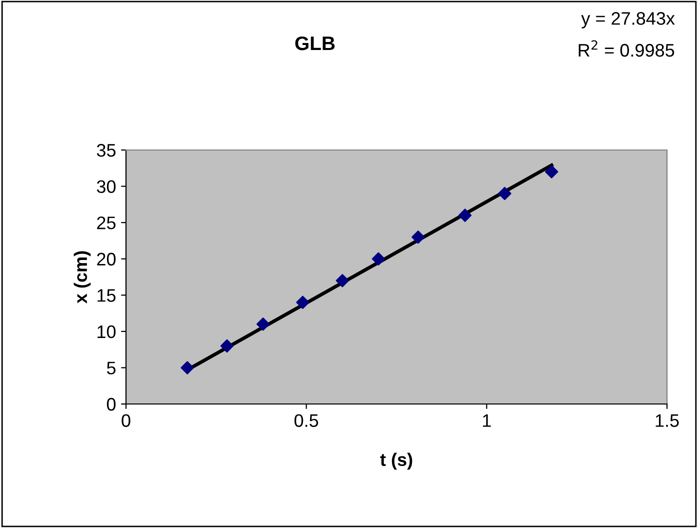 The height and width of the screenshot is (528, 698). What do you see at coordinates (487, 420) in the screenshot?
I see `x-tick-label: 1` at bounding box center [487, 420].